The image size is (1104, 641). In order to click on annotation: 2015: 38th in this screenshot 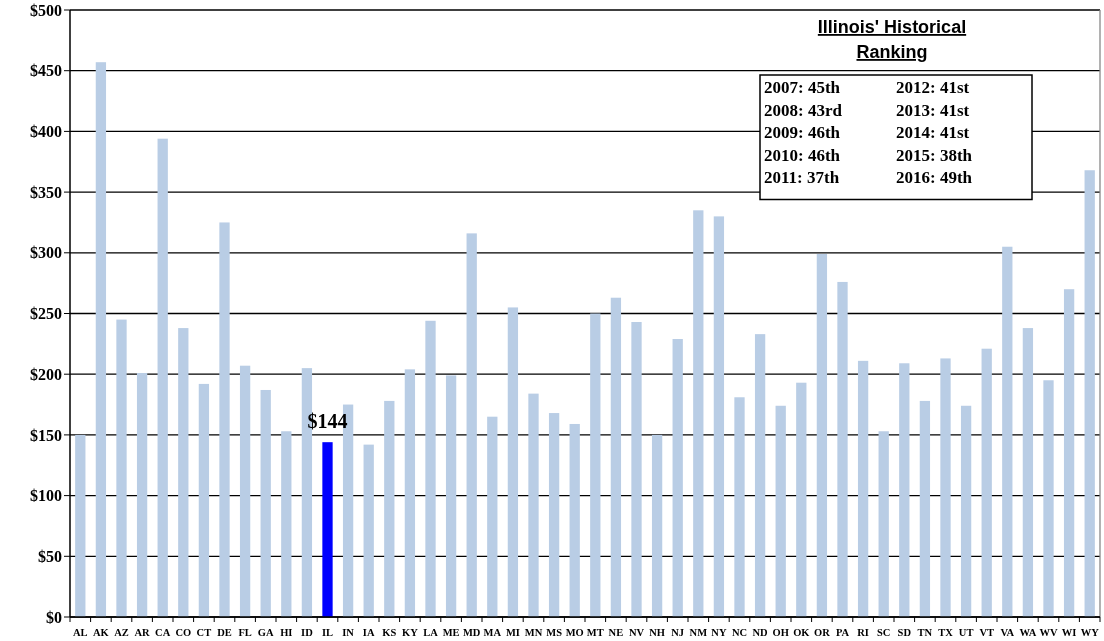, I will do `click(934, 155)`.